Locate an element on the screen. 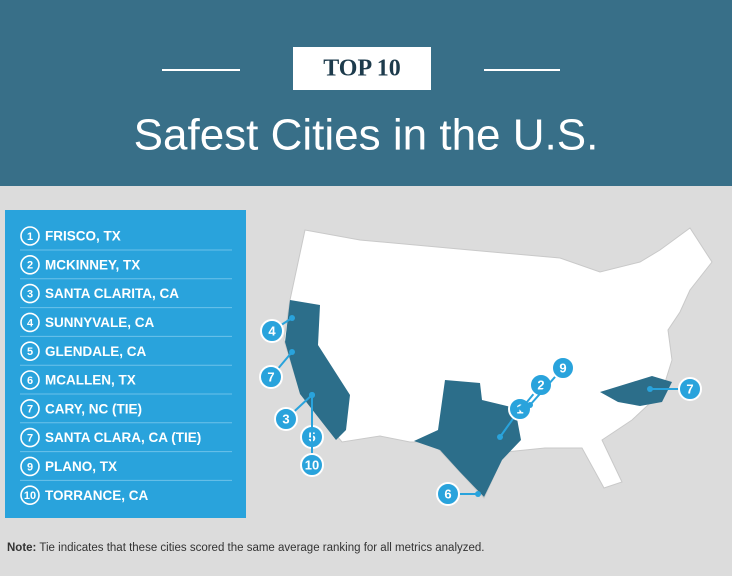 This screenshot has width=732, height=576. city: TORRANCE, CA is located at coordinates (97, 495).